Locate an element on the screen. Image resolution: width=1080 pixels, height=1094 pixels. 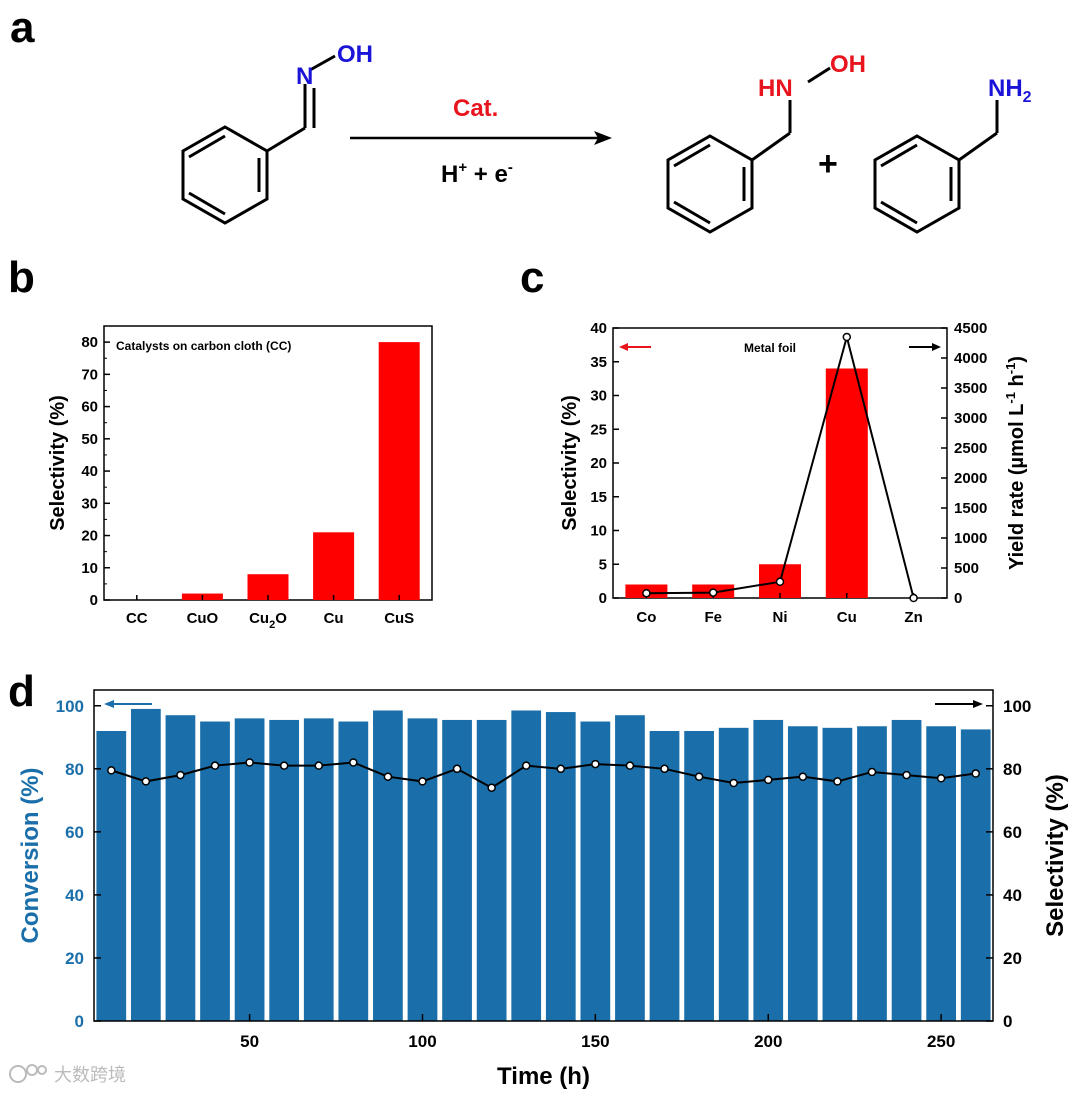
x-tick-label-d: 200 is located at coordinates (768, 1041).